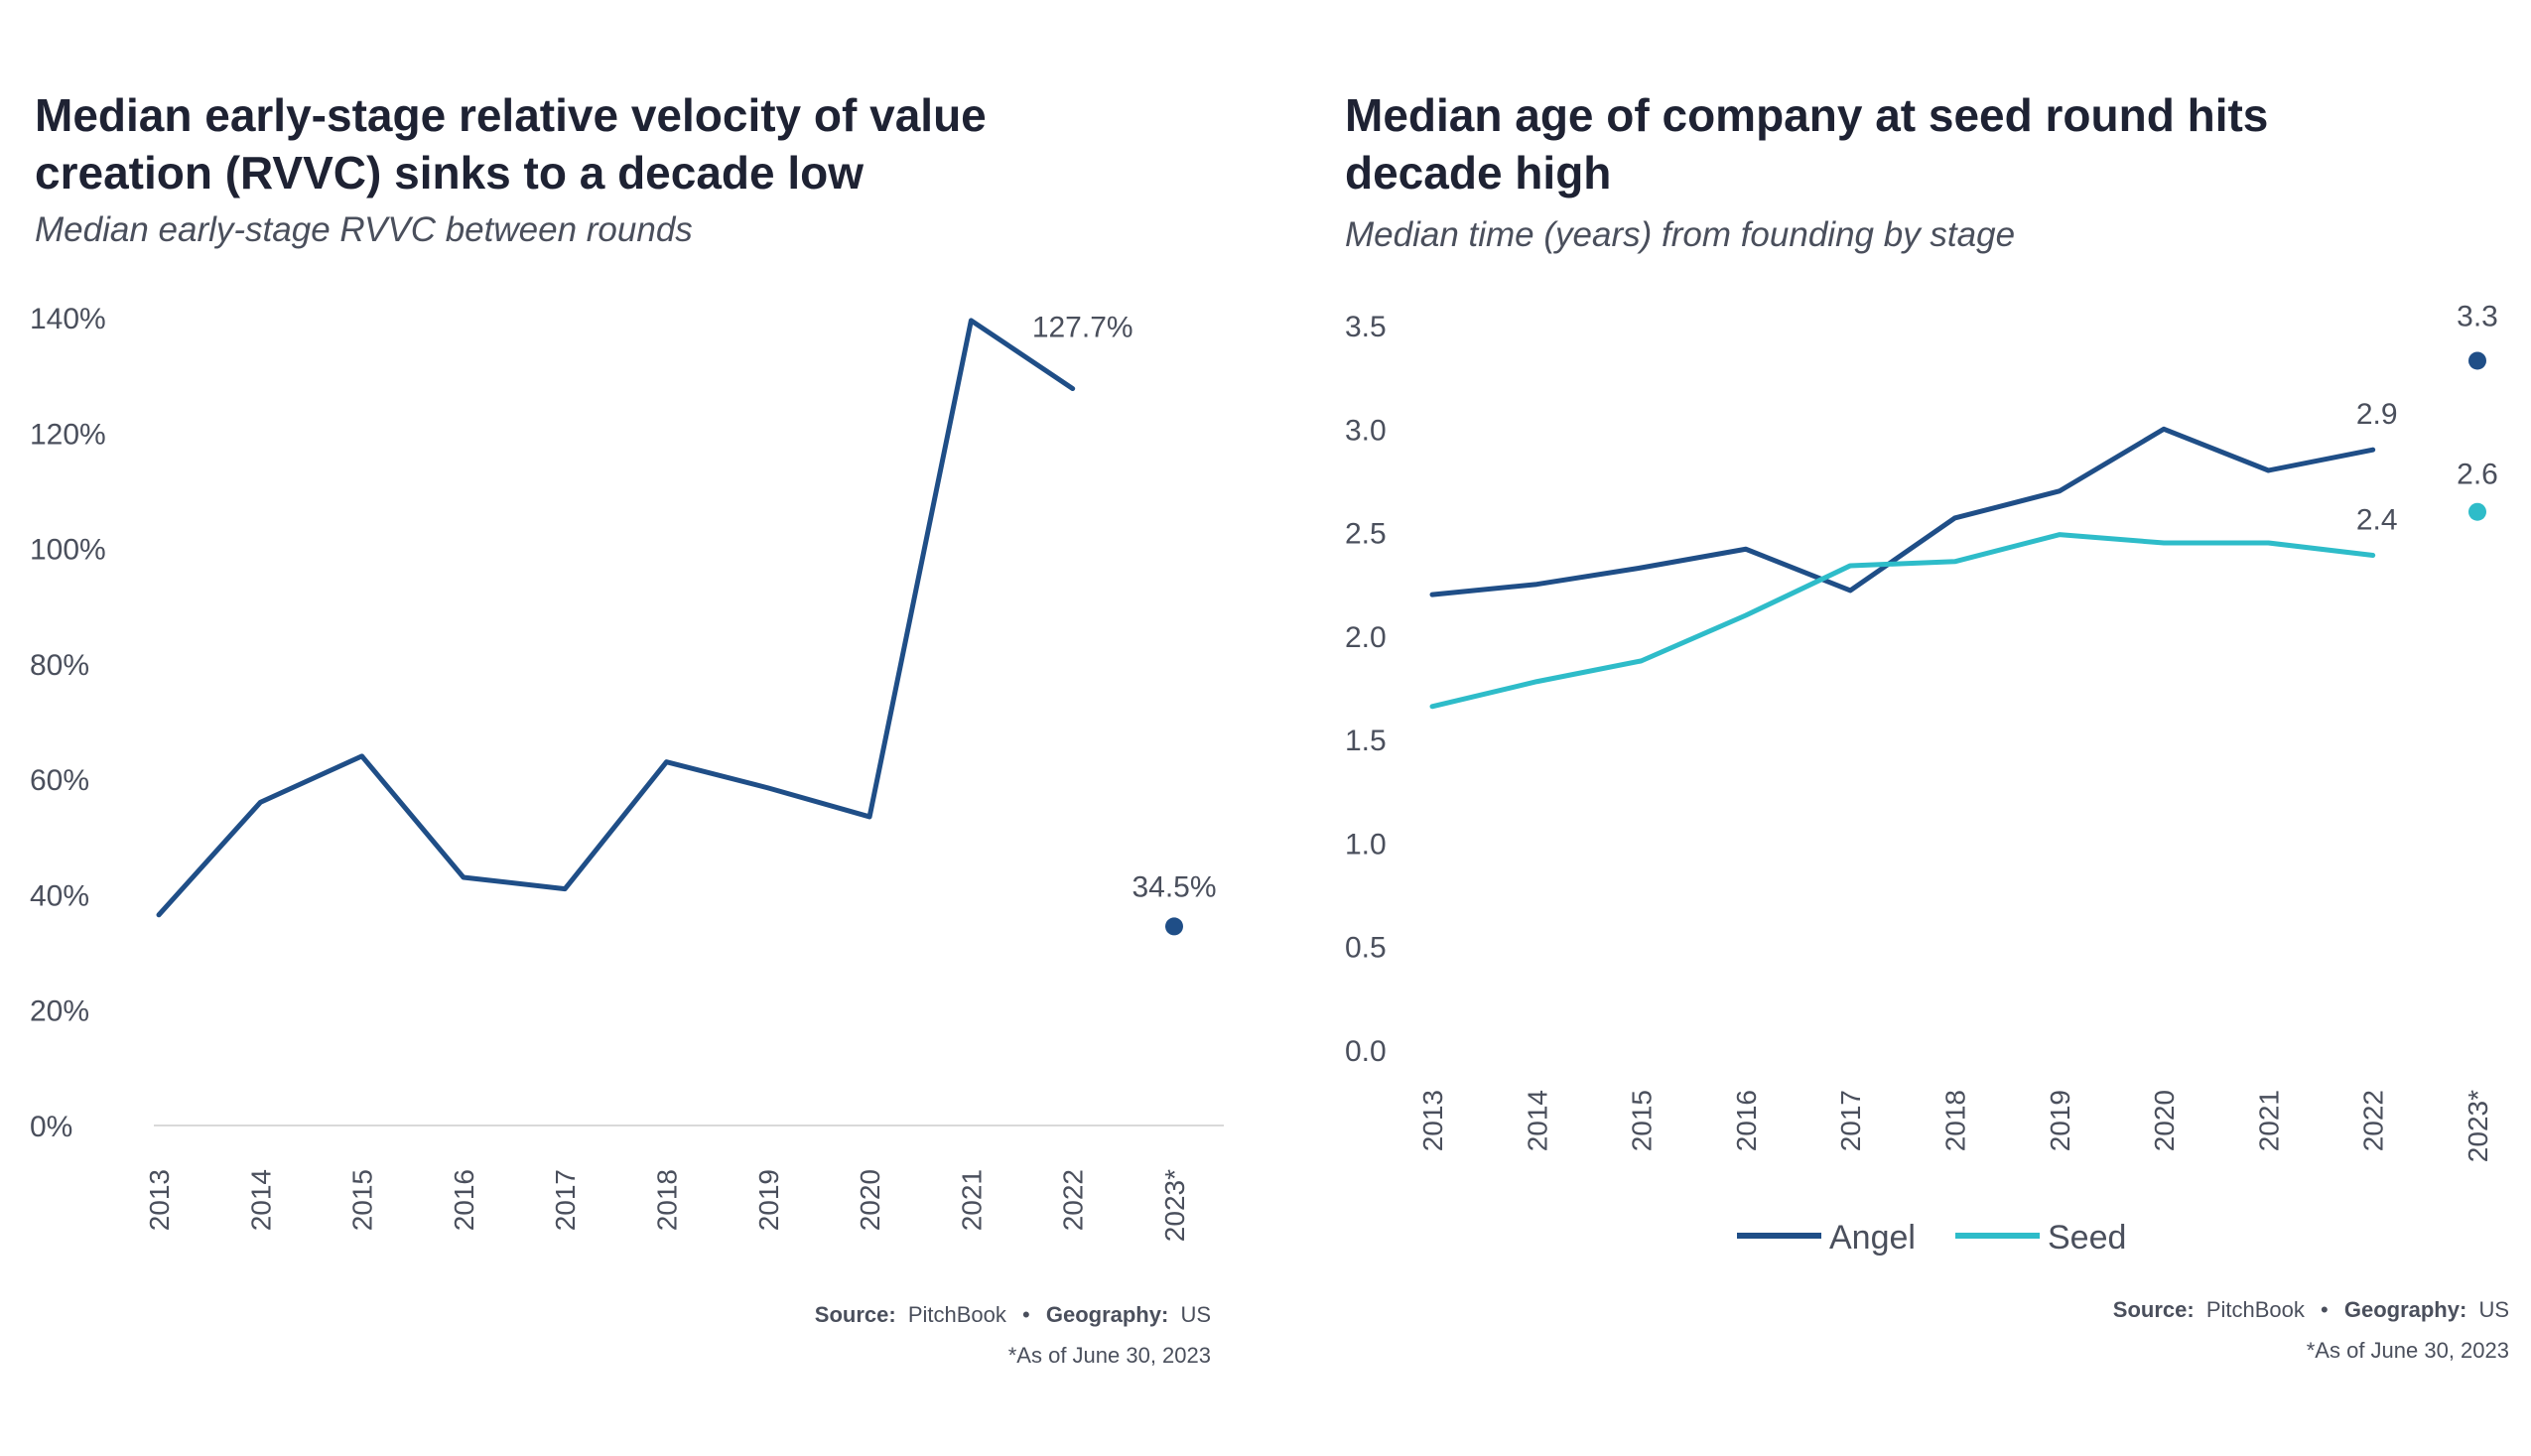  I want to click on right-x-tick-label: 2023*, so click(2478, 1126).